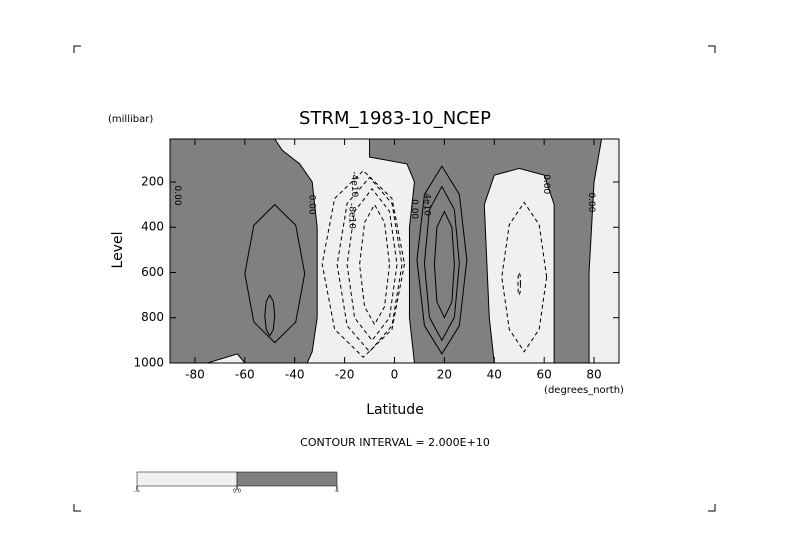 This screenshot has width=789, height=558. I want to click on contour-label: -8e10, so click(352, 216).